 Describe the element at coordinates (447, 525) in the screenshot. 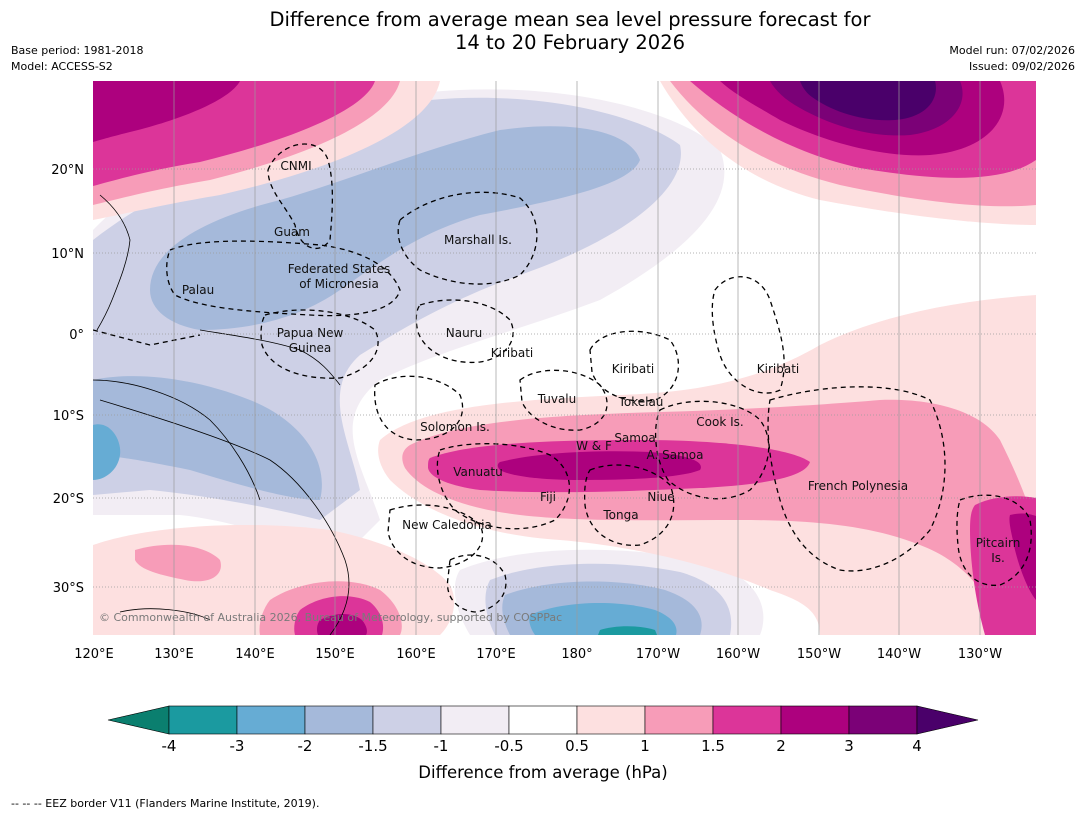

I see `label-new-caledonia: New Caledonia` at that location.